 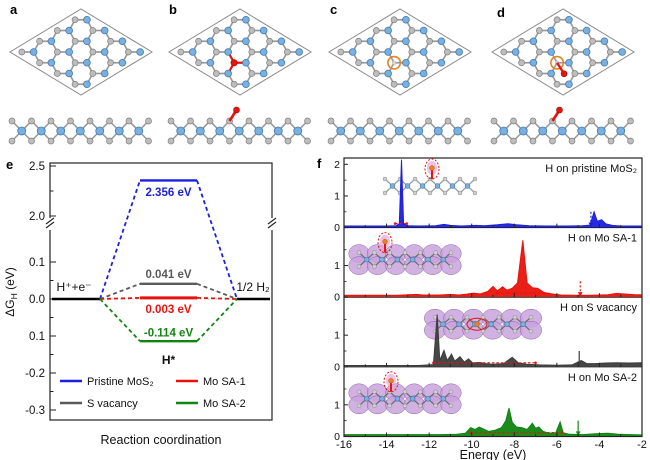 What do you see at coordinates (11, 292) in the screenshot?
I see `e-y-axis-label: ΔGH (eV)` at bounding box center [11, 292].